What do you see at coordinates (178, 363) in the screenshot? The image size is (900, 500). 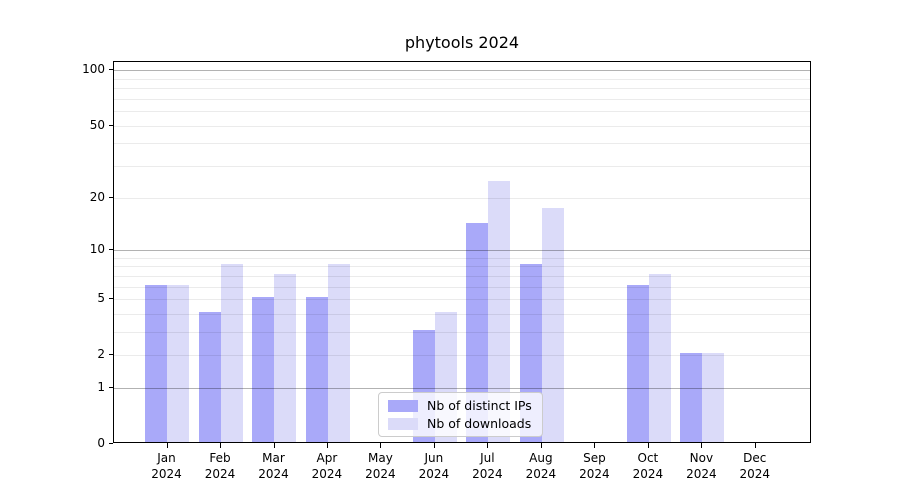 I see `bar-downloads-jan` at bounding box center [178, 363].